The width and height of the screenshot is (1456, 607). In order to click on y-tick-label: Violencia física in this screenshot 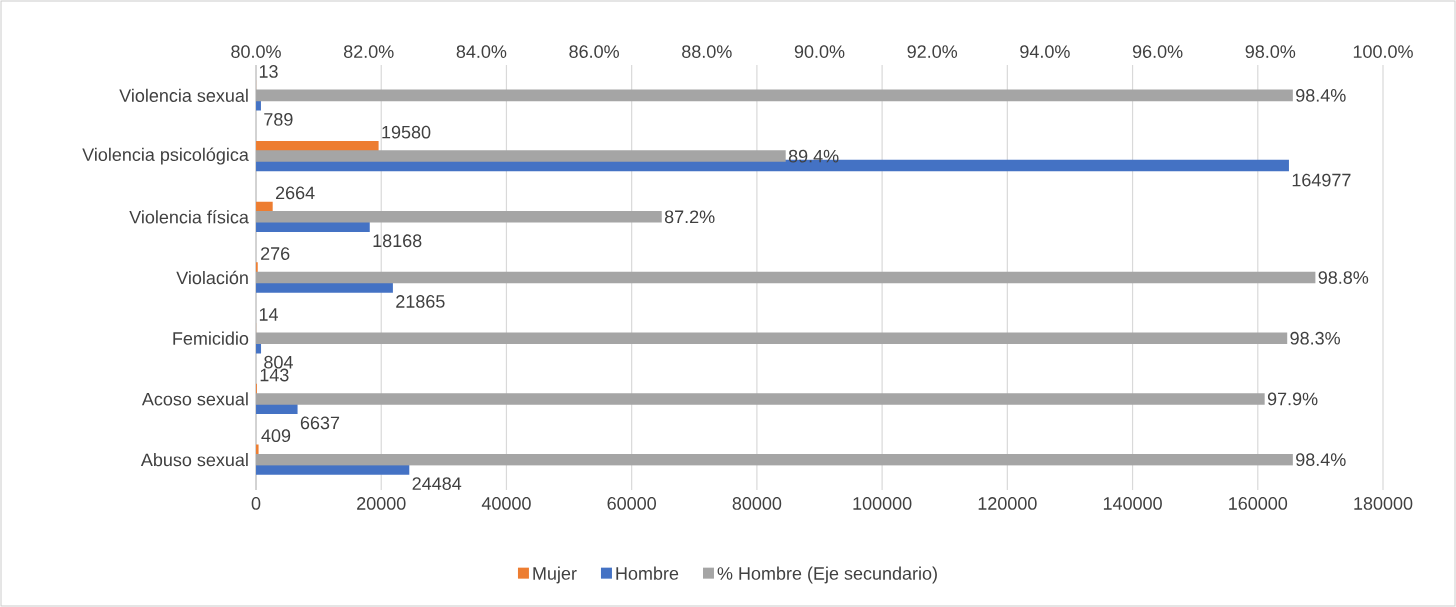, I will do `click(189, 217)`.